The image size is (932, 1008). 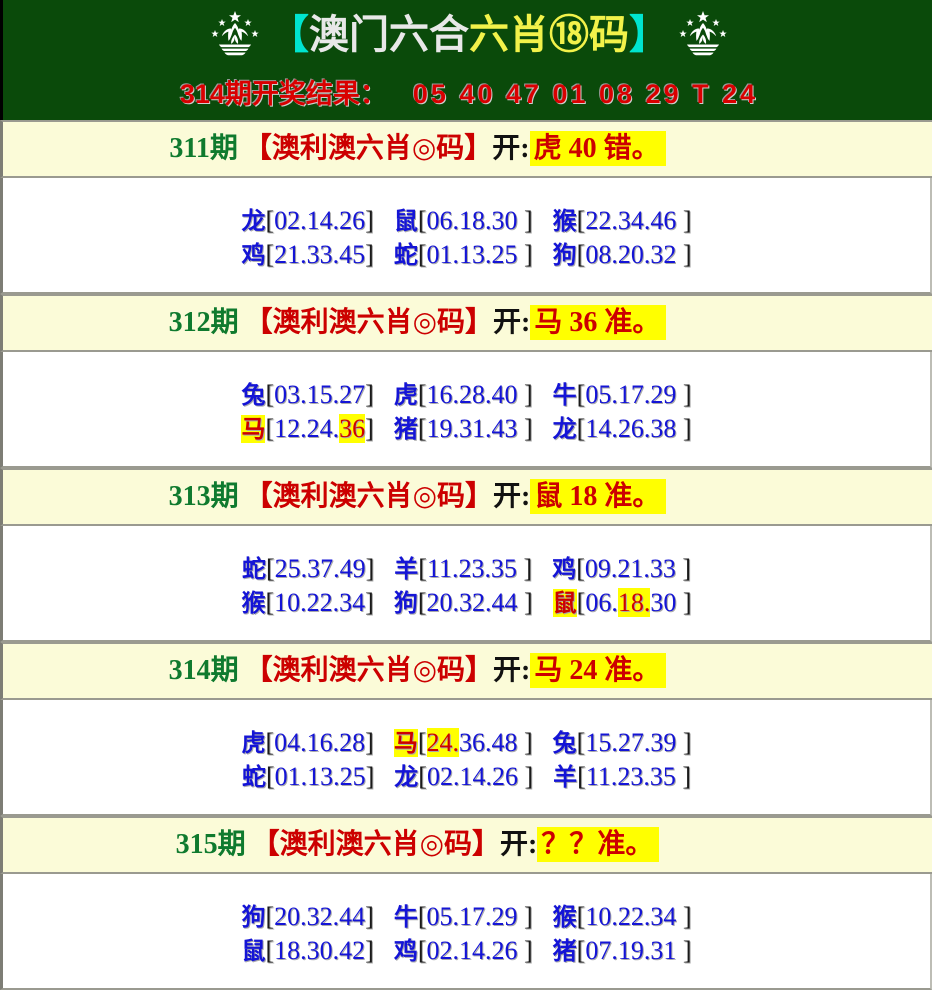 I want to click on zodiac-number-group: 鸡[02.14.26 ], so click(x=463, y=951).